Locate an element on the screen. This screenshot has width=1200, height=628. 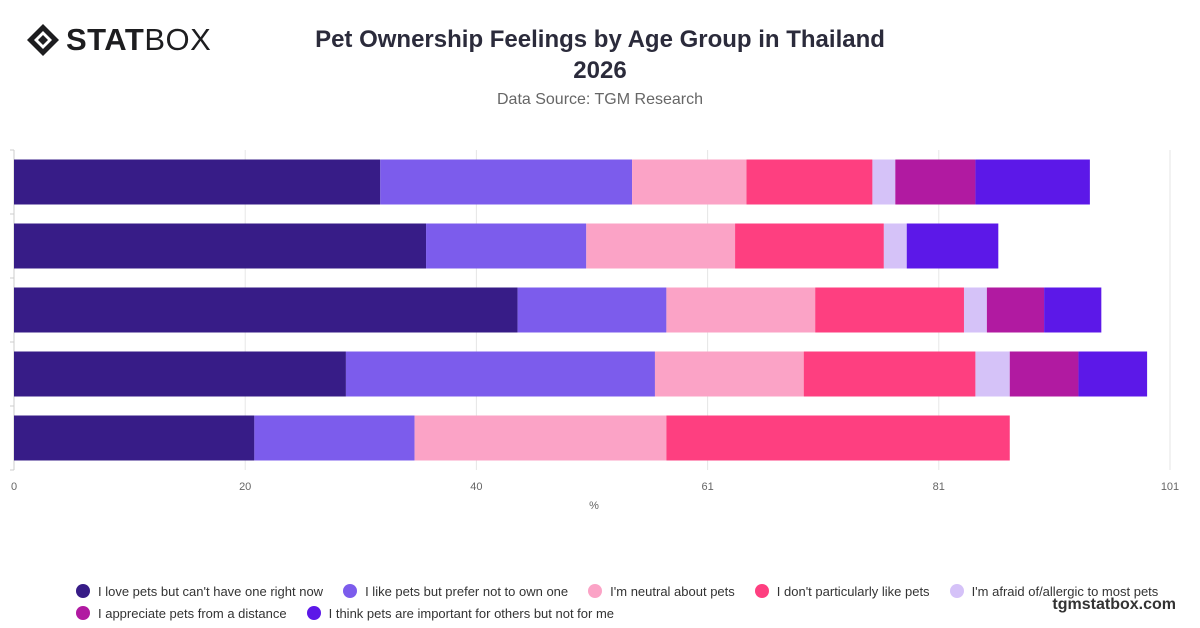
legend-label: I appreciate pets from a distance is located at coordinates (192, 613).